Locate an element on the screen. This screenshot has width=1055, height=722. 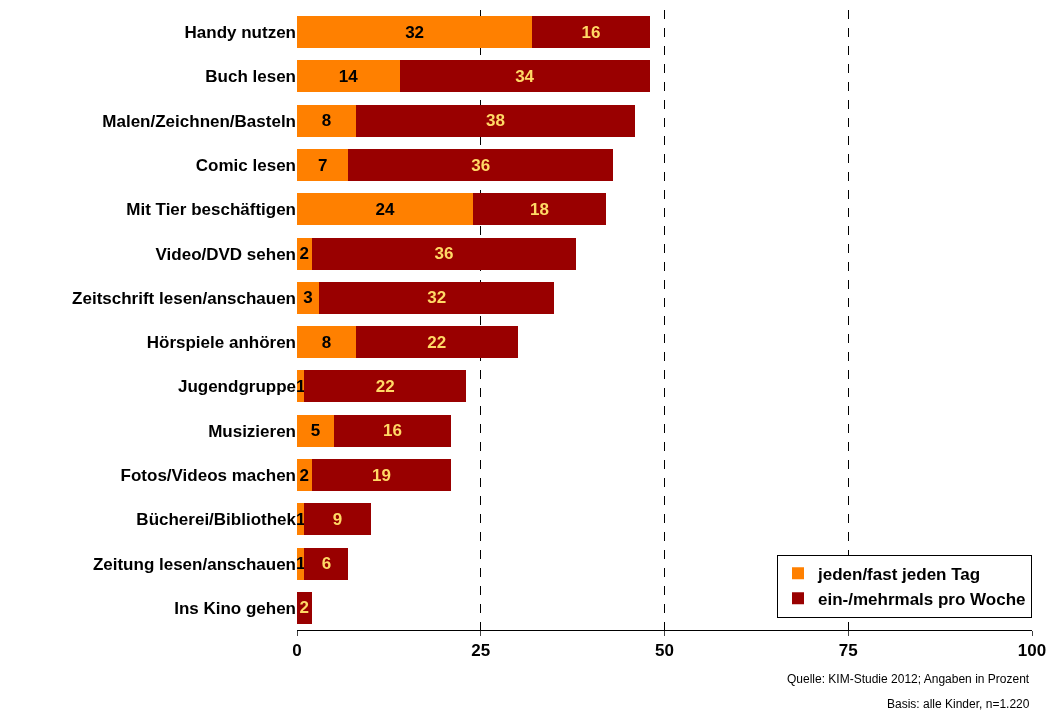
x-tick-label: 75 is located at coordinates (848, 651).